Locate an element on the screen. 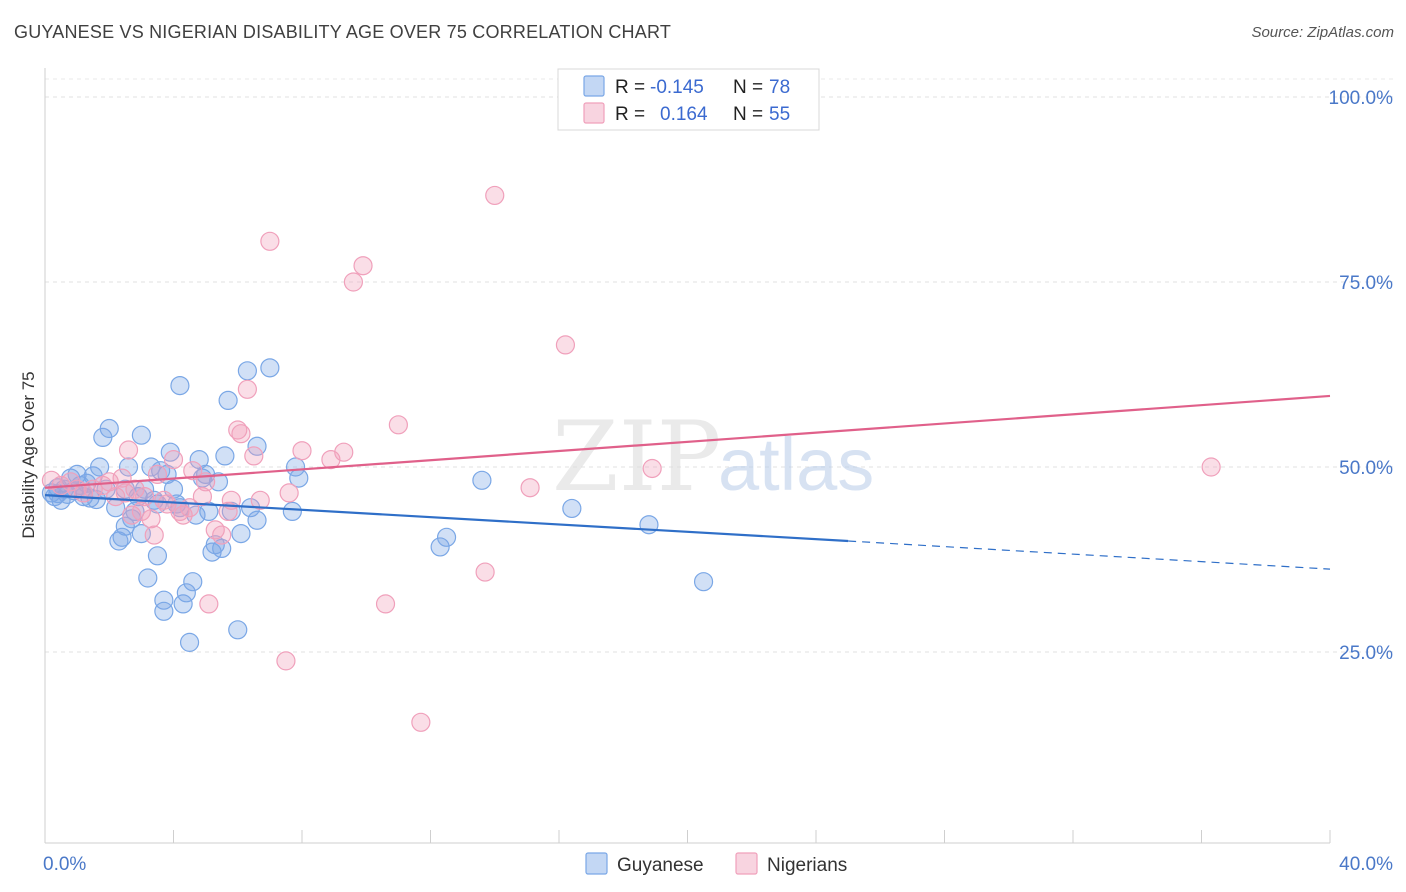  legend-n-label-guyanese: N = is located at coordinates (748, 87).